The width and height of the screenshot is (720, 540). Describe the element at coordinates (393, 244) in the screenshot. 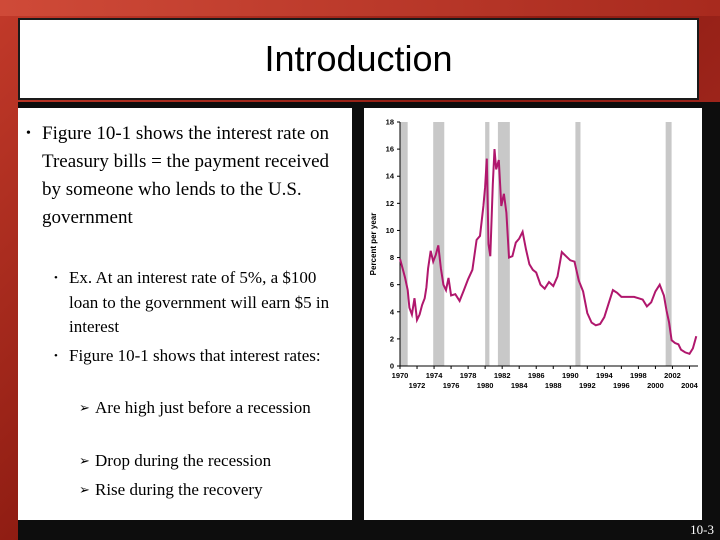

I see `y-ticks: 0 2 4 6 8 10 12 14 16 18` at that location.